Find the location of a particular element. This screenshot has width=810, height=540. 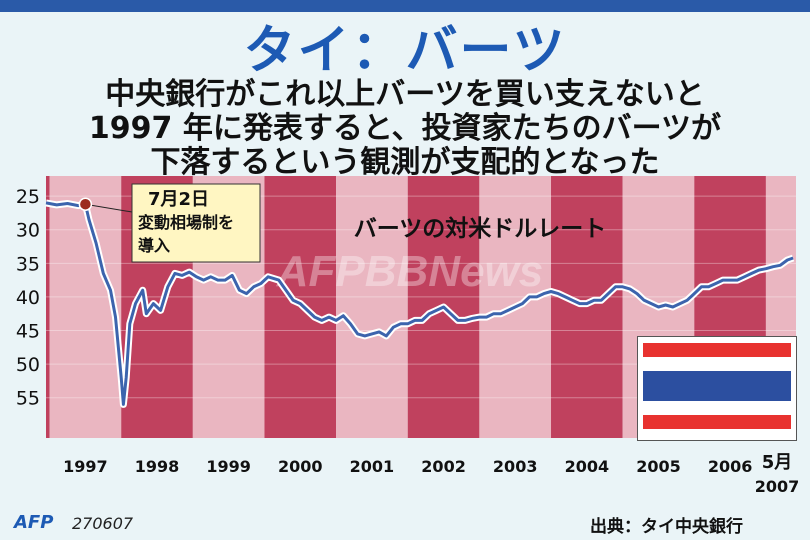

y-tick-label: 40 is located at coordinates (28, 298).